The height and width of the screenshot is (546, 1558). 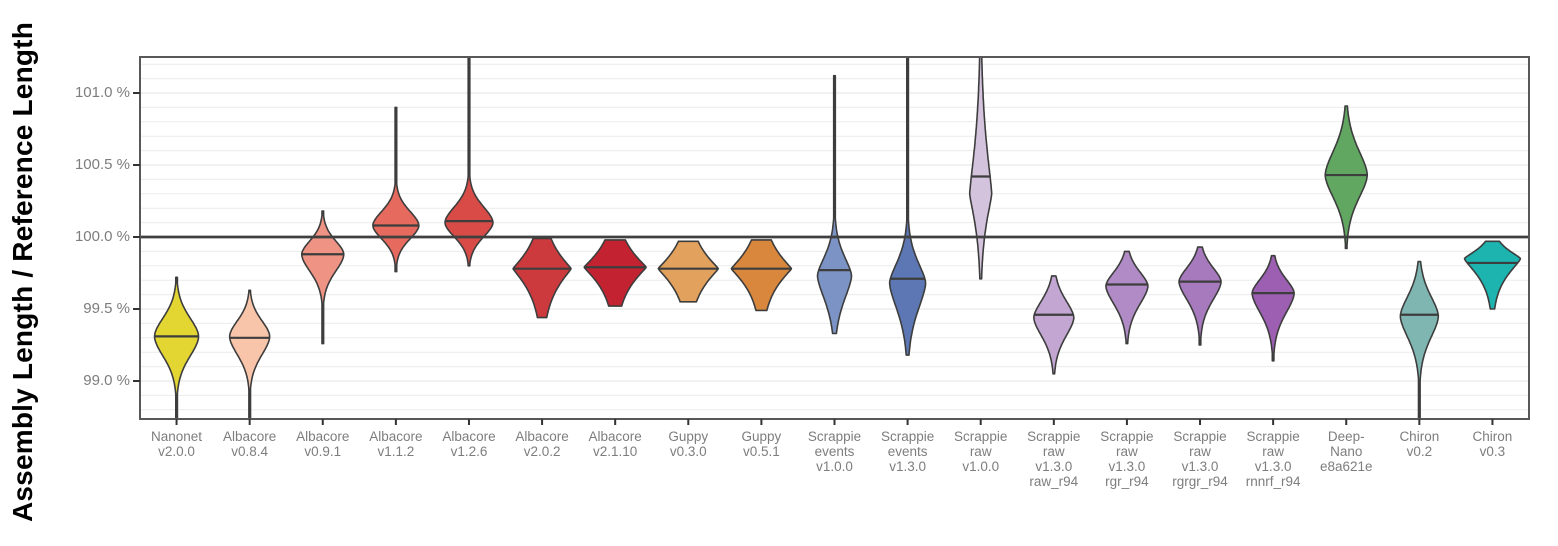 I want to click on x-category-label-scrappie-raw-v1-3-0-rgrgr-r94: Scrappie raw v1.3.0 rgrgr_r94, so click(x=1200, y=459).